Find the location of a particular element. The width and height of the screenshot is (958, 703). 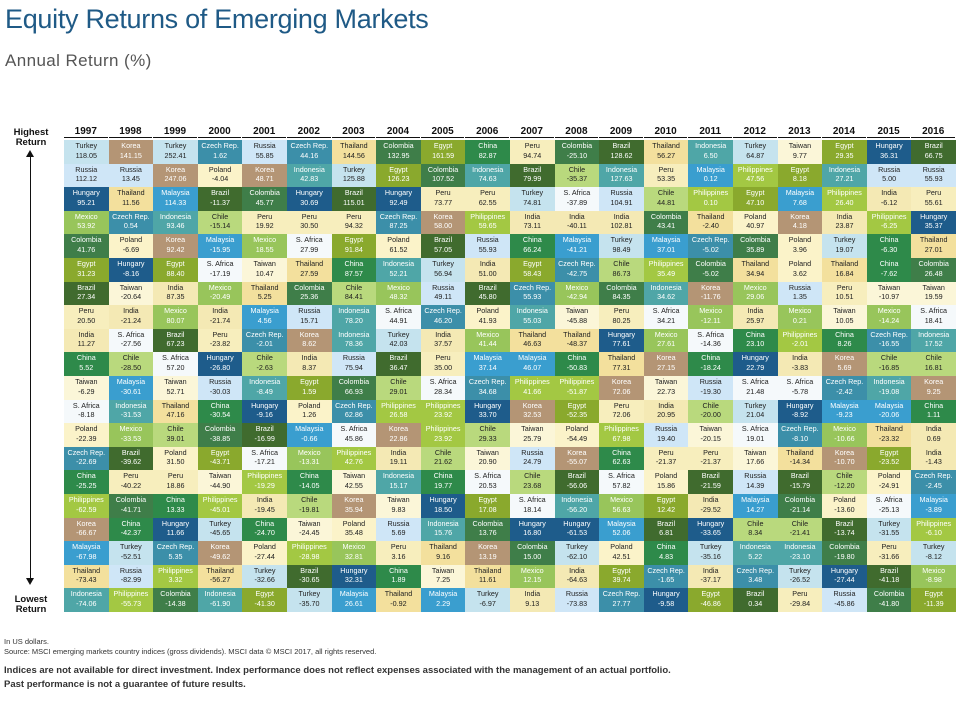

return-cell: Chile 16.81 is located at coordinates (933, 364).